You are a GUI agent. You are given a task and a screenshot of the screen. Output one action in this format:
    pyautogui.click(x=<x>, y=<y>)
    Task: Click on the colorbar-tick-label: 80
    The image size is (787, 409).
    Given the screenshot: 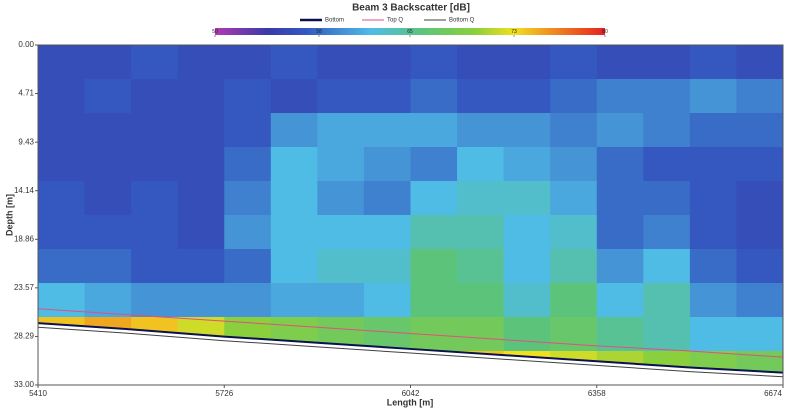 What is the action you would take?
    pyautogui.click(x=605, y=32)
    